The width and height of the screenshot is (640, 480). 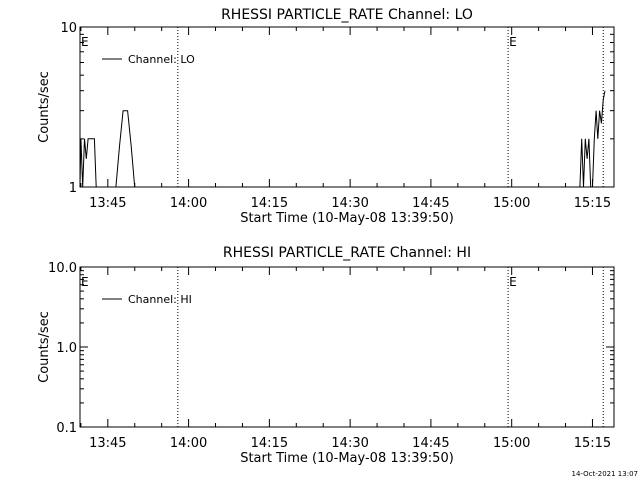 What do you see at coordinates (605, 474) in the screenshot?
I see `footer-timestamp: 14-Oct-2021 13:07` at bounding box center [605, 474].